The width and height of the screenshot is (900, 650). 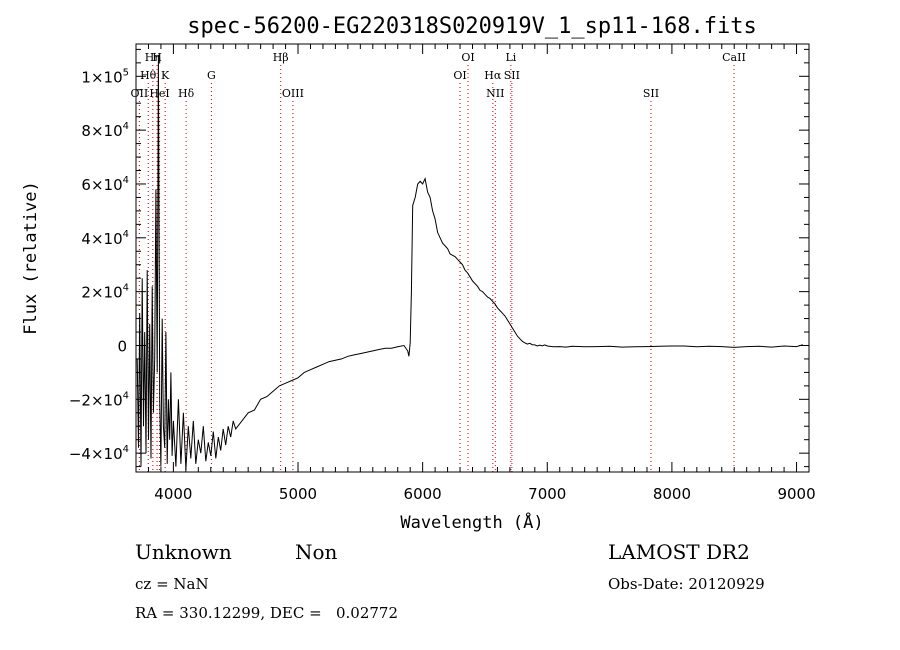 What do you see at coordinates (99, 399) in the screenshot?
I see `y-tick-label: −2×104` at bounding box center [99, 399].